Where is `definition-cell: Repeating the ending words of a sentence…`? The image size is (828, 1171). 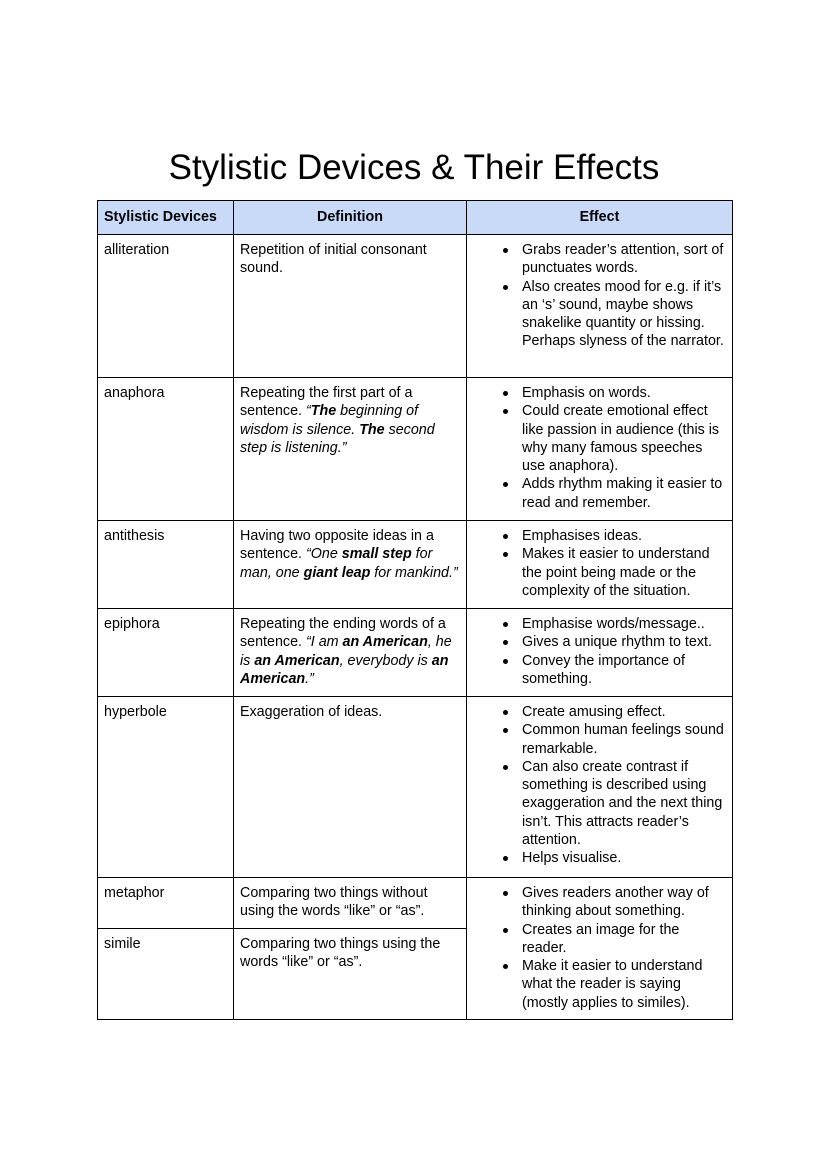
definition-cell: Repeating the ending words of a sentence… is located at coordinates (350, 652).